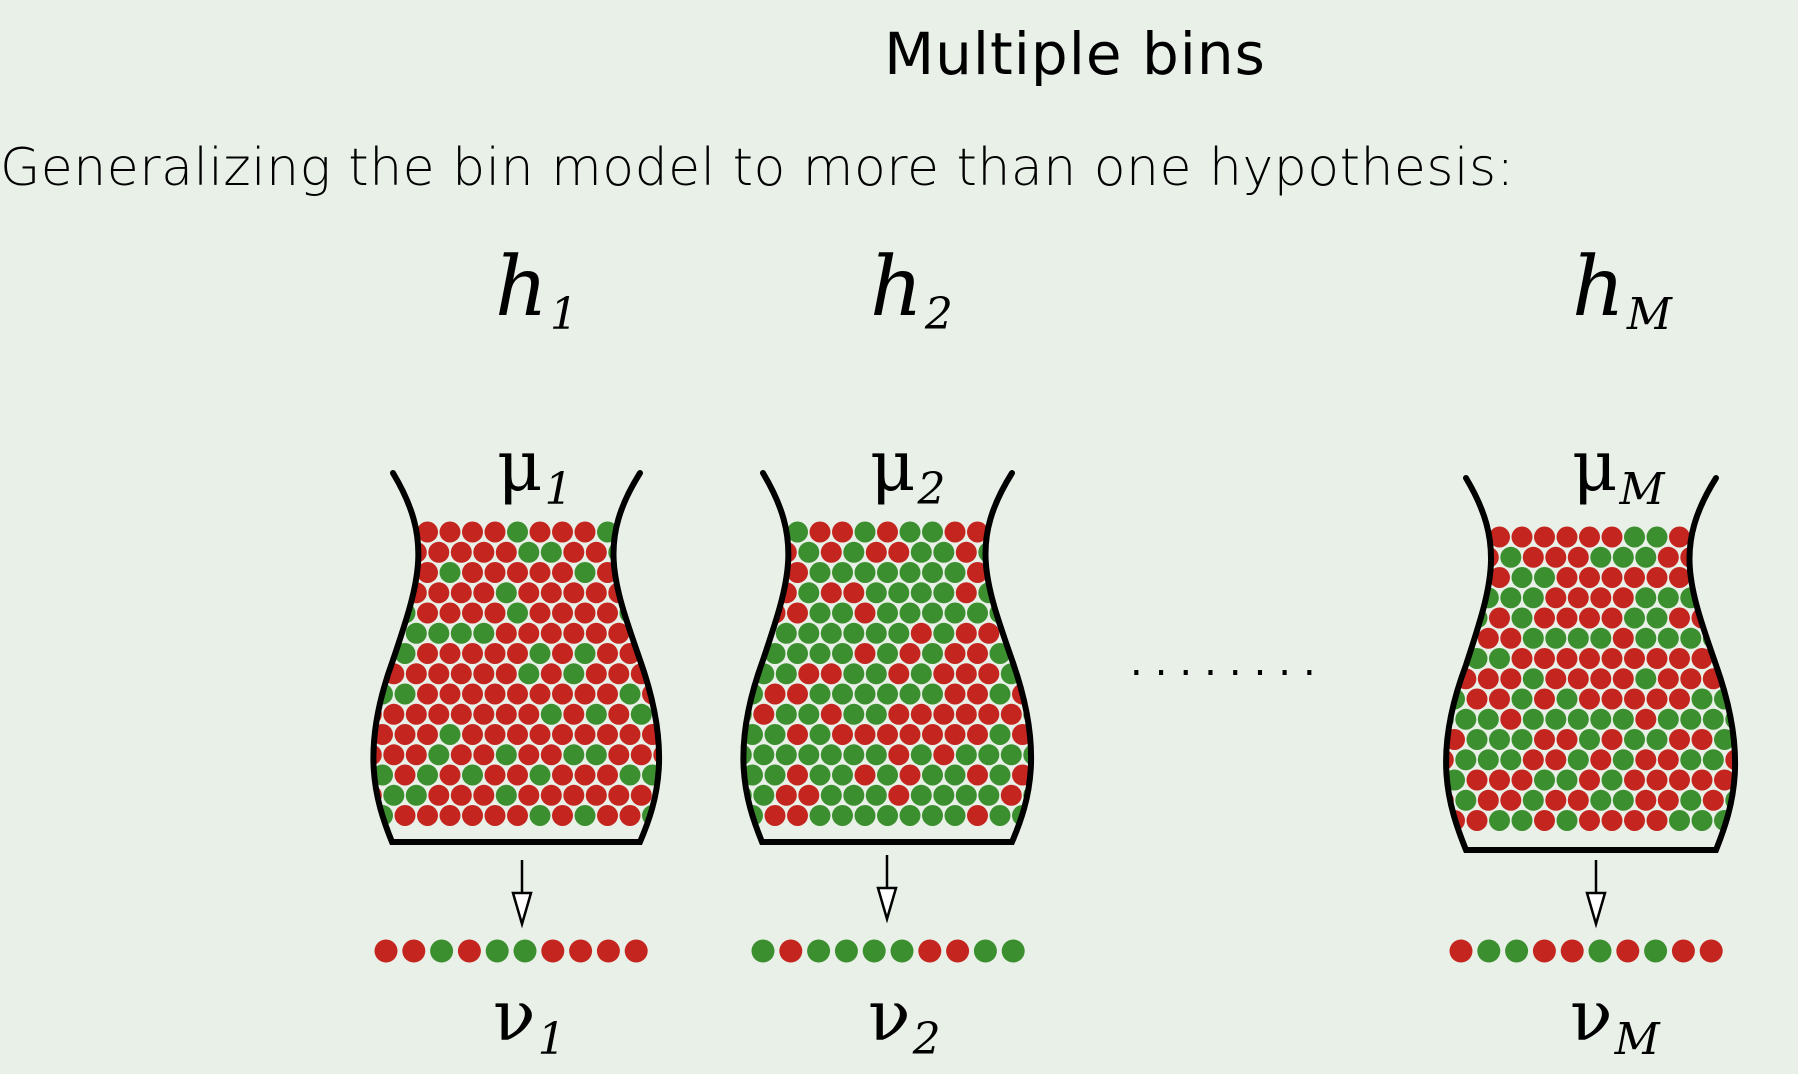  I want to click on hypothesis-label-1: h1, so click(536, 290).